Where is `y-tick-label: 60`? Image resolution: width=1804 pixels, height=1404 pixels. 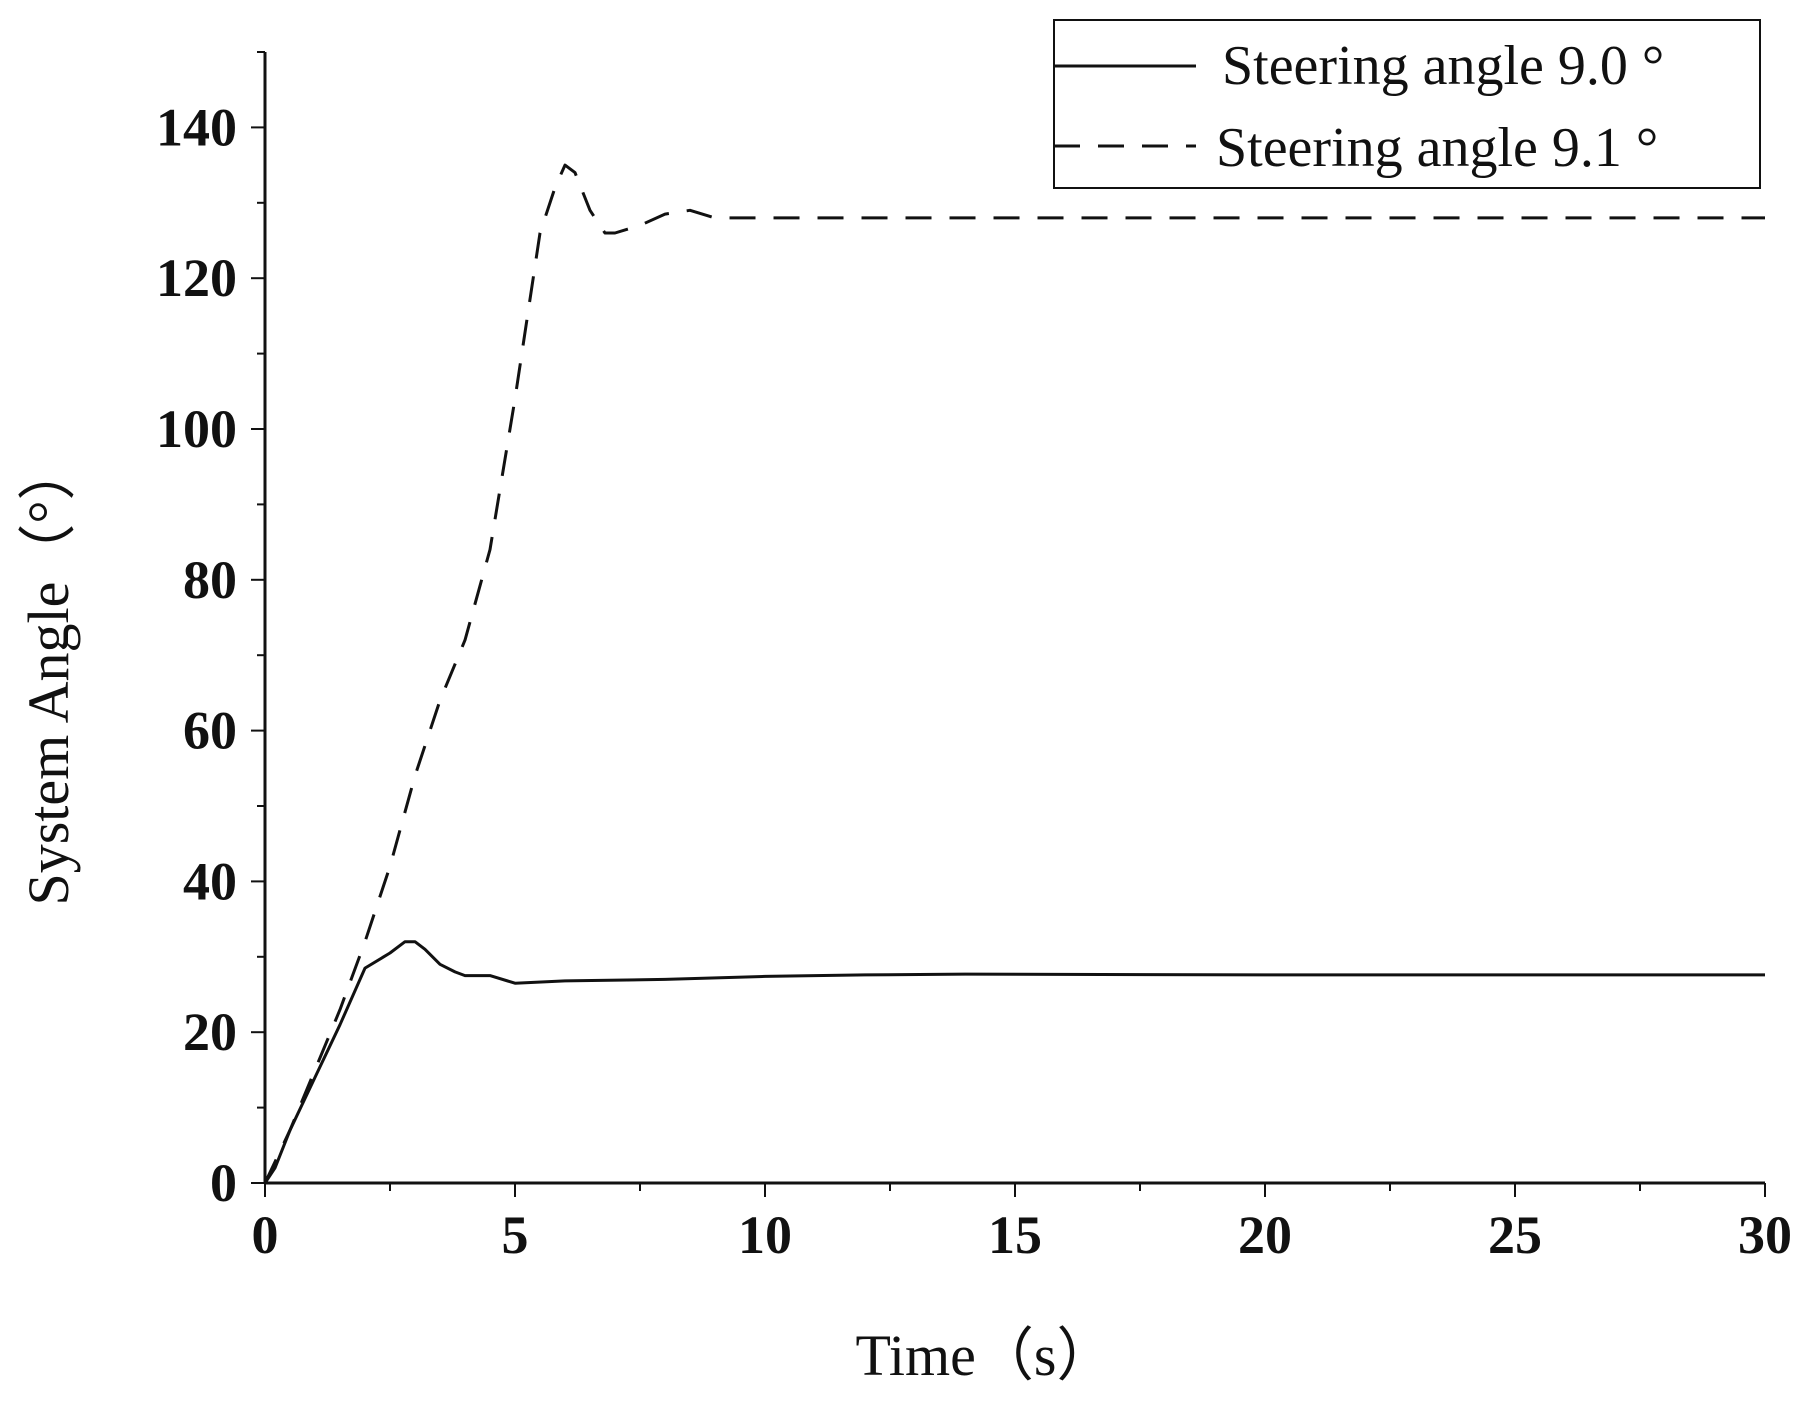
y-tick-label: 60 is located at coordinates (210, 731).